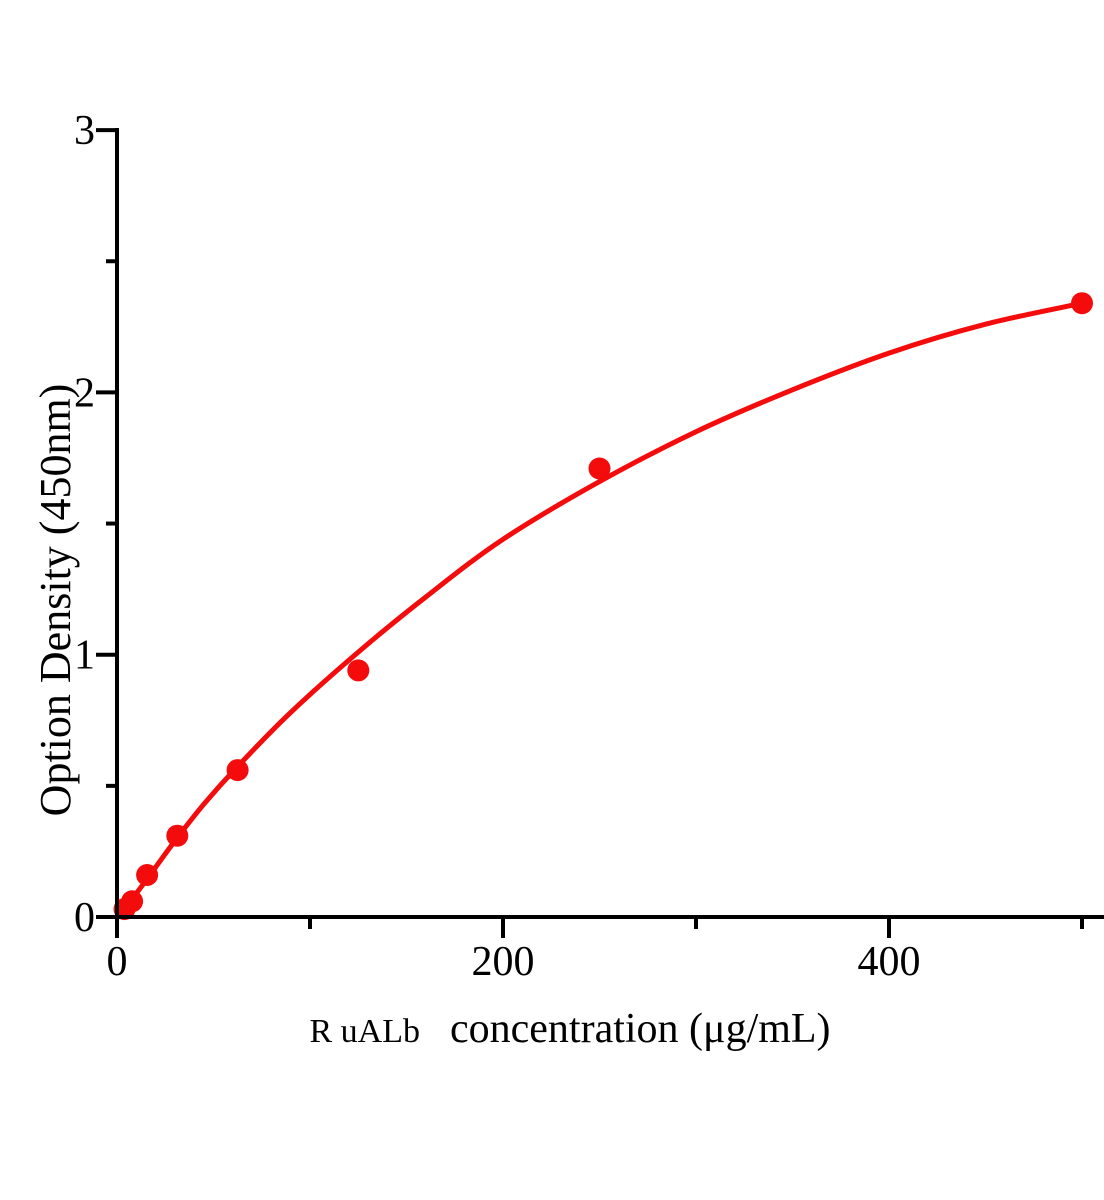  I want to click on x-axis-title-prefix: R uALb, so click(365, 1031).